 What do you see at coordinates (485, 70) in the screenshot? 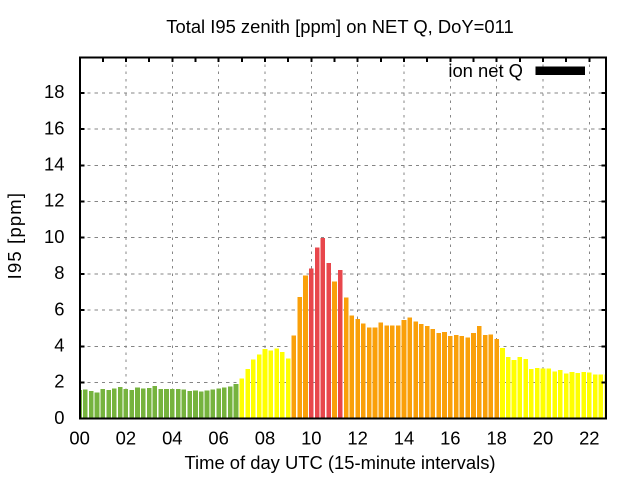
I see `svg-text: ion net Q` at bounding box center [485, 70].